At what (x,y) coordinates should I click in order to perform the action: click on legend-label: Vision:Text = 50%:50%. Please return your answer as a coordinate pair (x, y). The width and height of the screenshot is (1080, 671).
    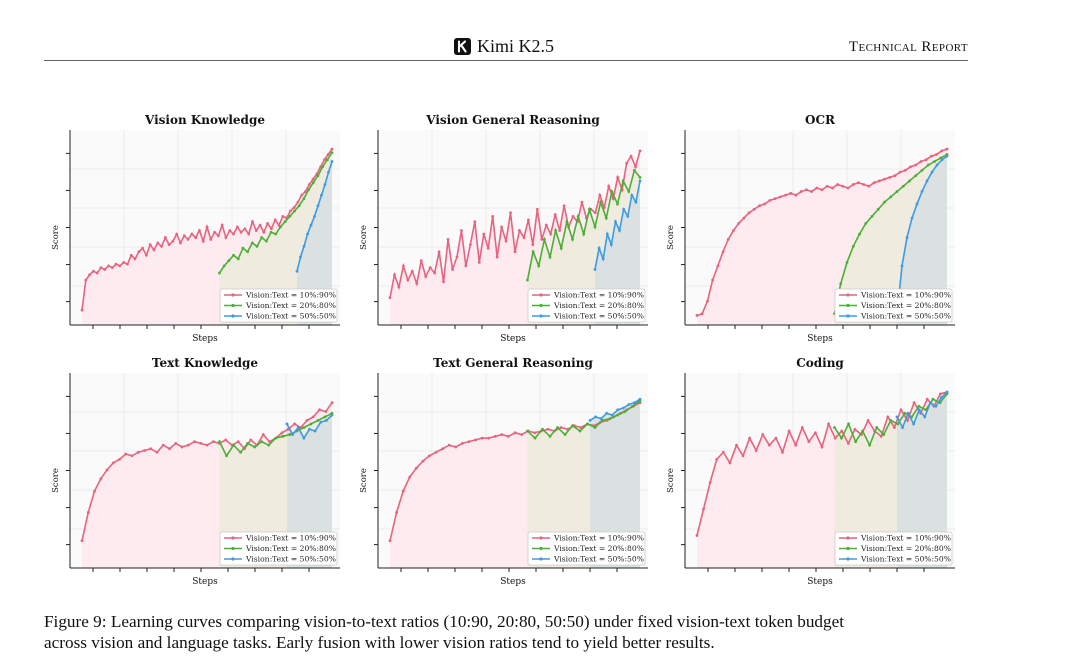
    Looking at the image, I should click on (290, 559).